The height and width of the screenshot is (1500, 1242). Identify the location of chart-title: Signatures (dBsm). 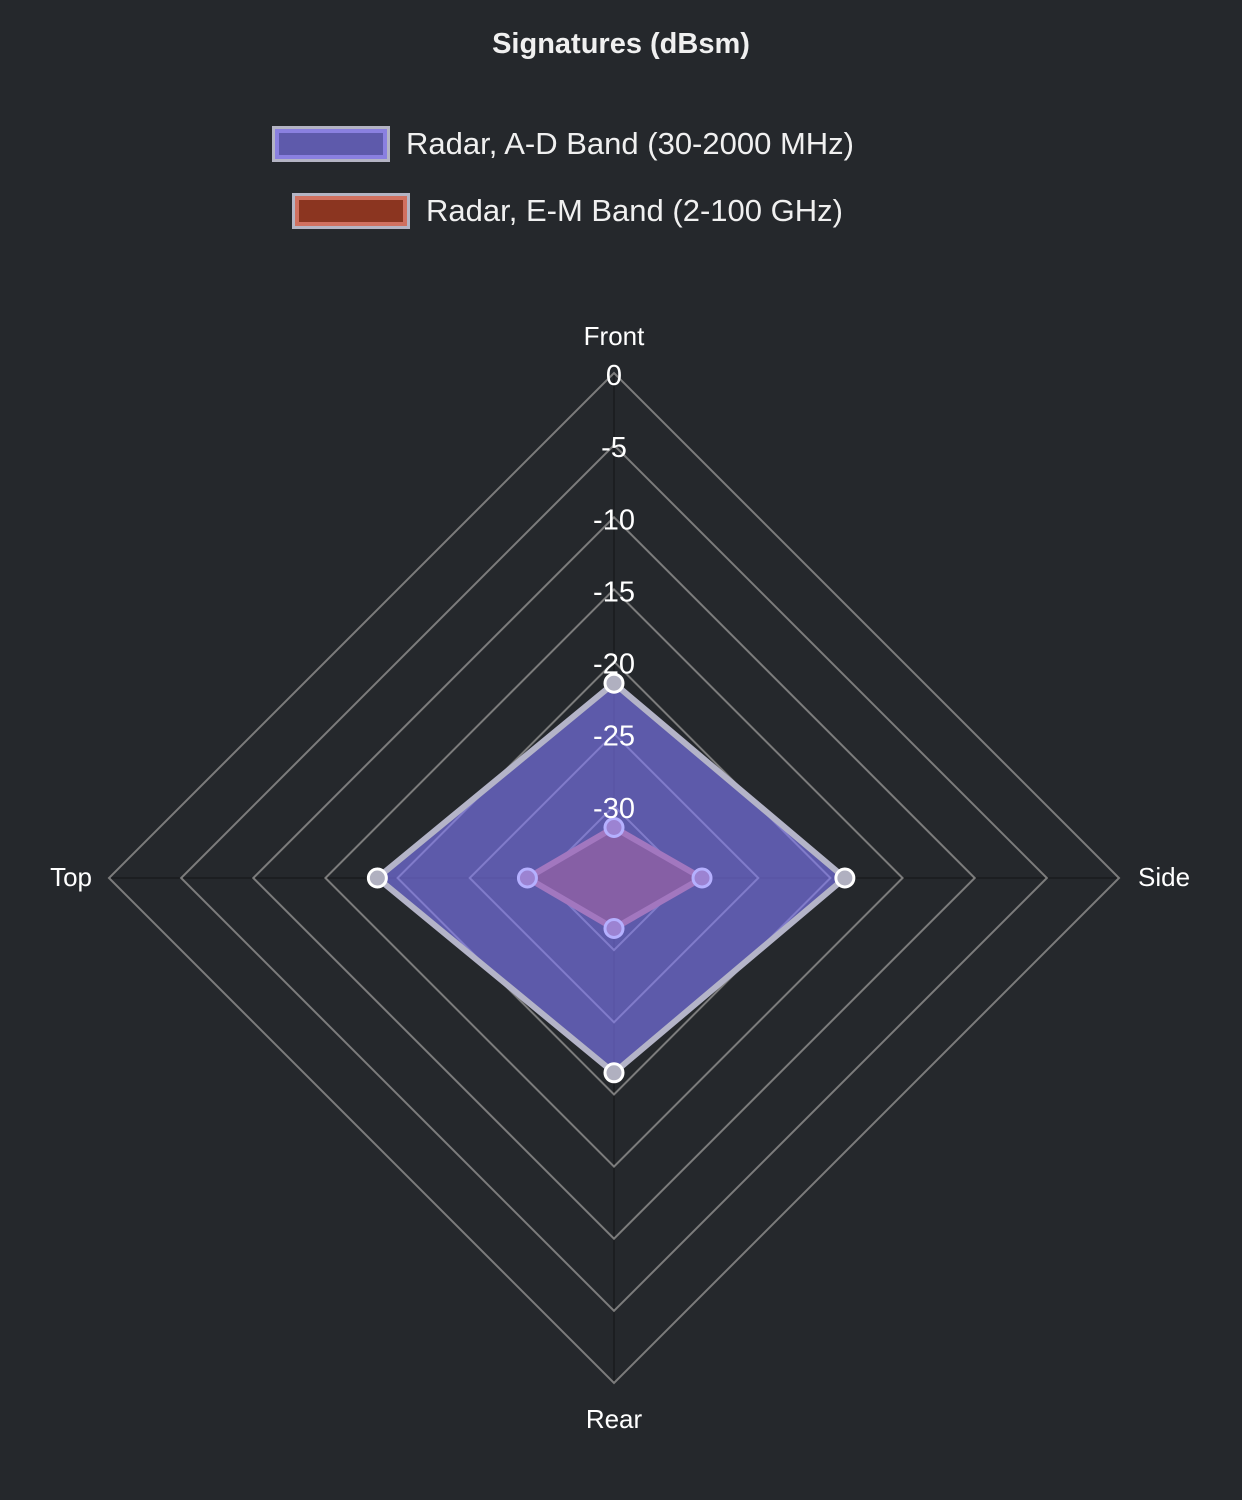
(621, 44).